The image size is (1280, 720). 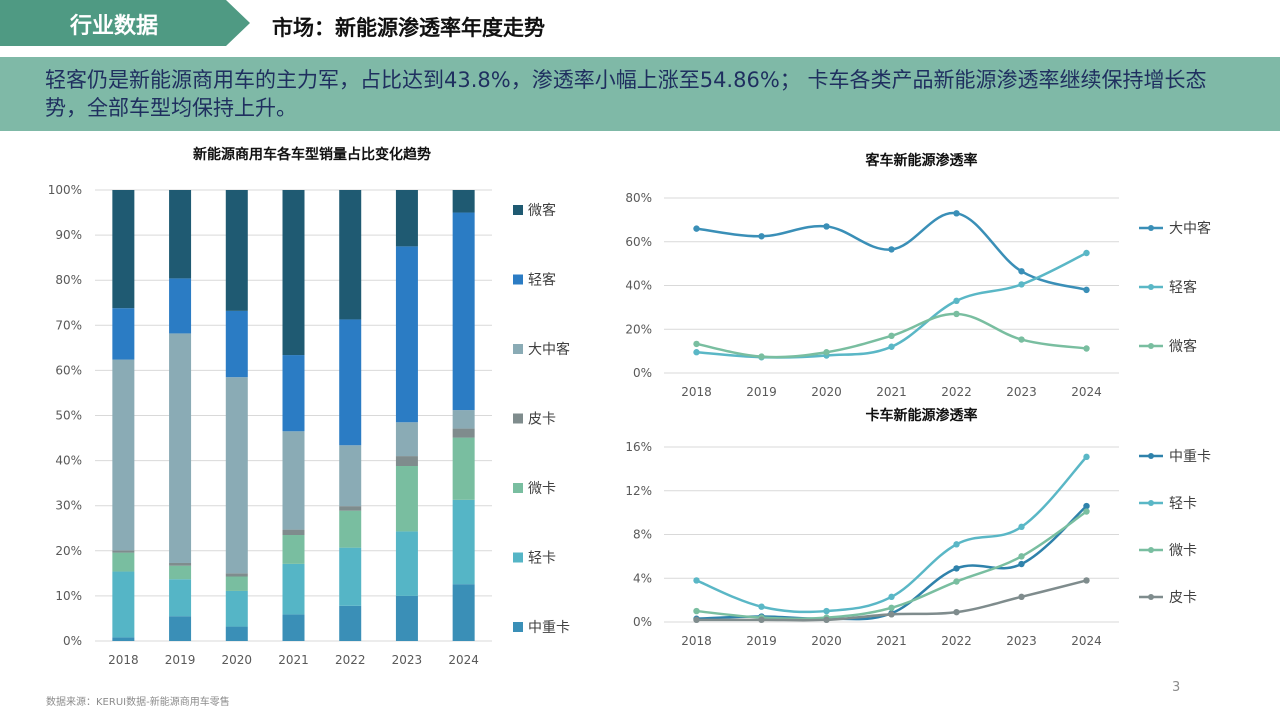 What do you see at coordinates (696, 641) in the screenshot?
I see `truck-x-tick-label: 2018` at bounding box center [696, 641].